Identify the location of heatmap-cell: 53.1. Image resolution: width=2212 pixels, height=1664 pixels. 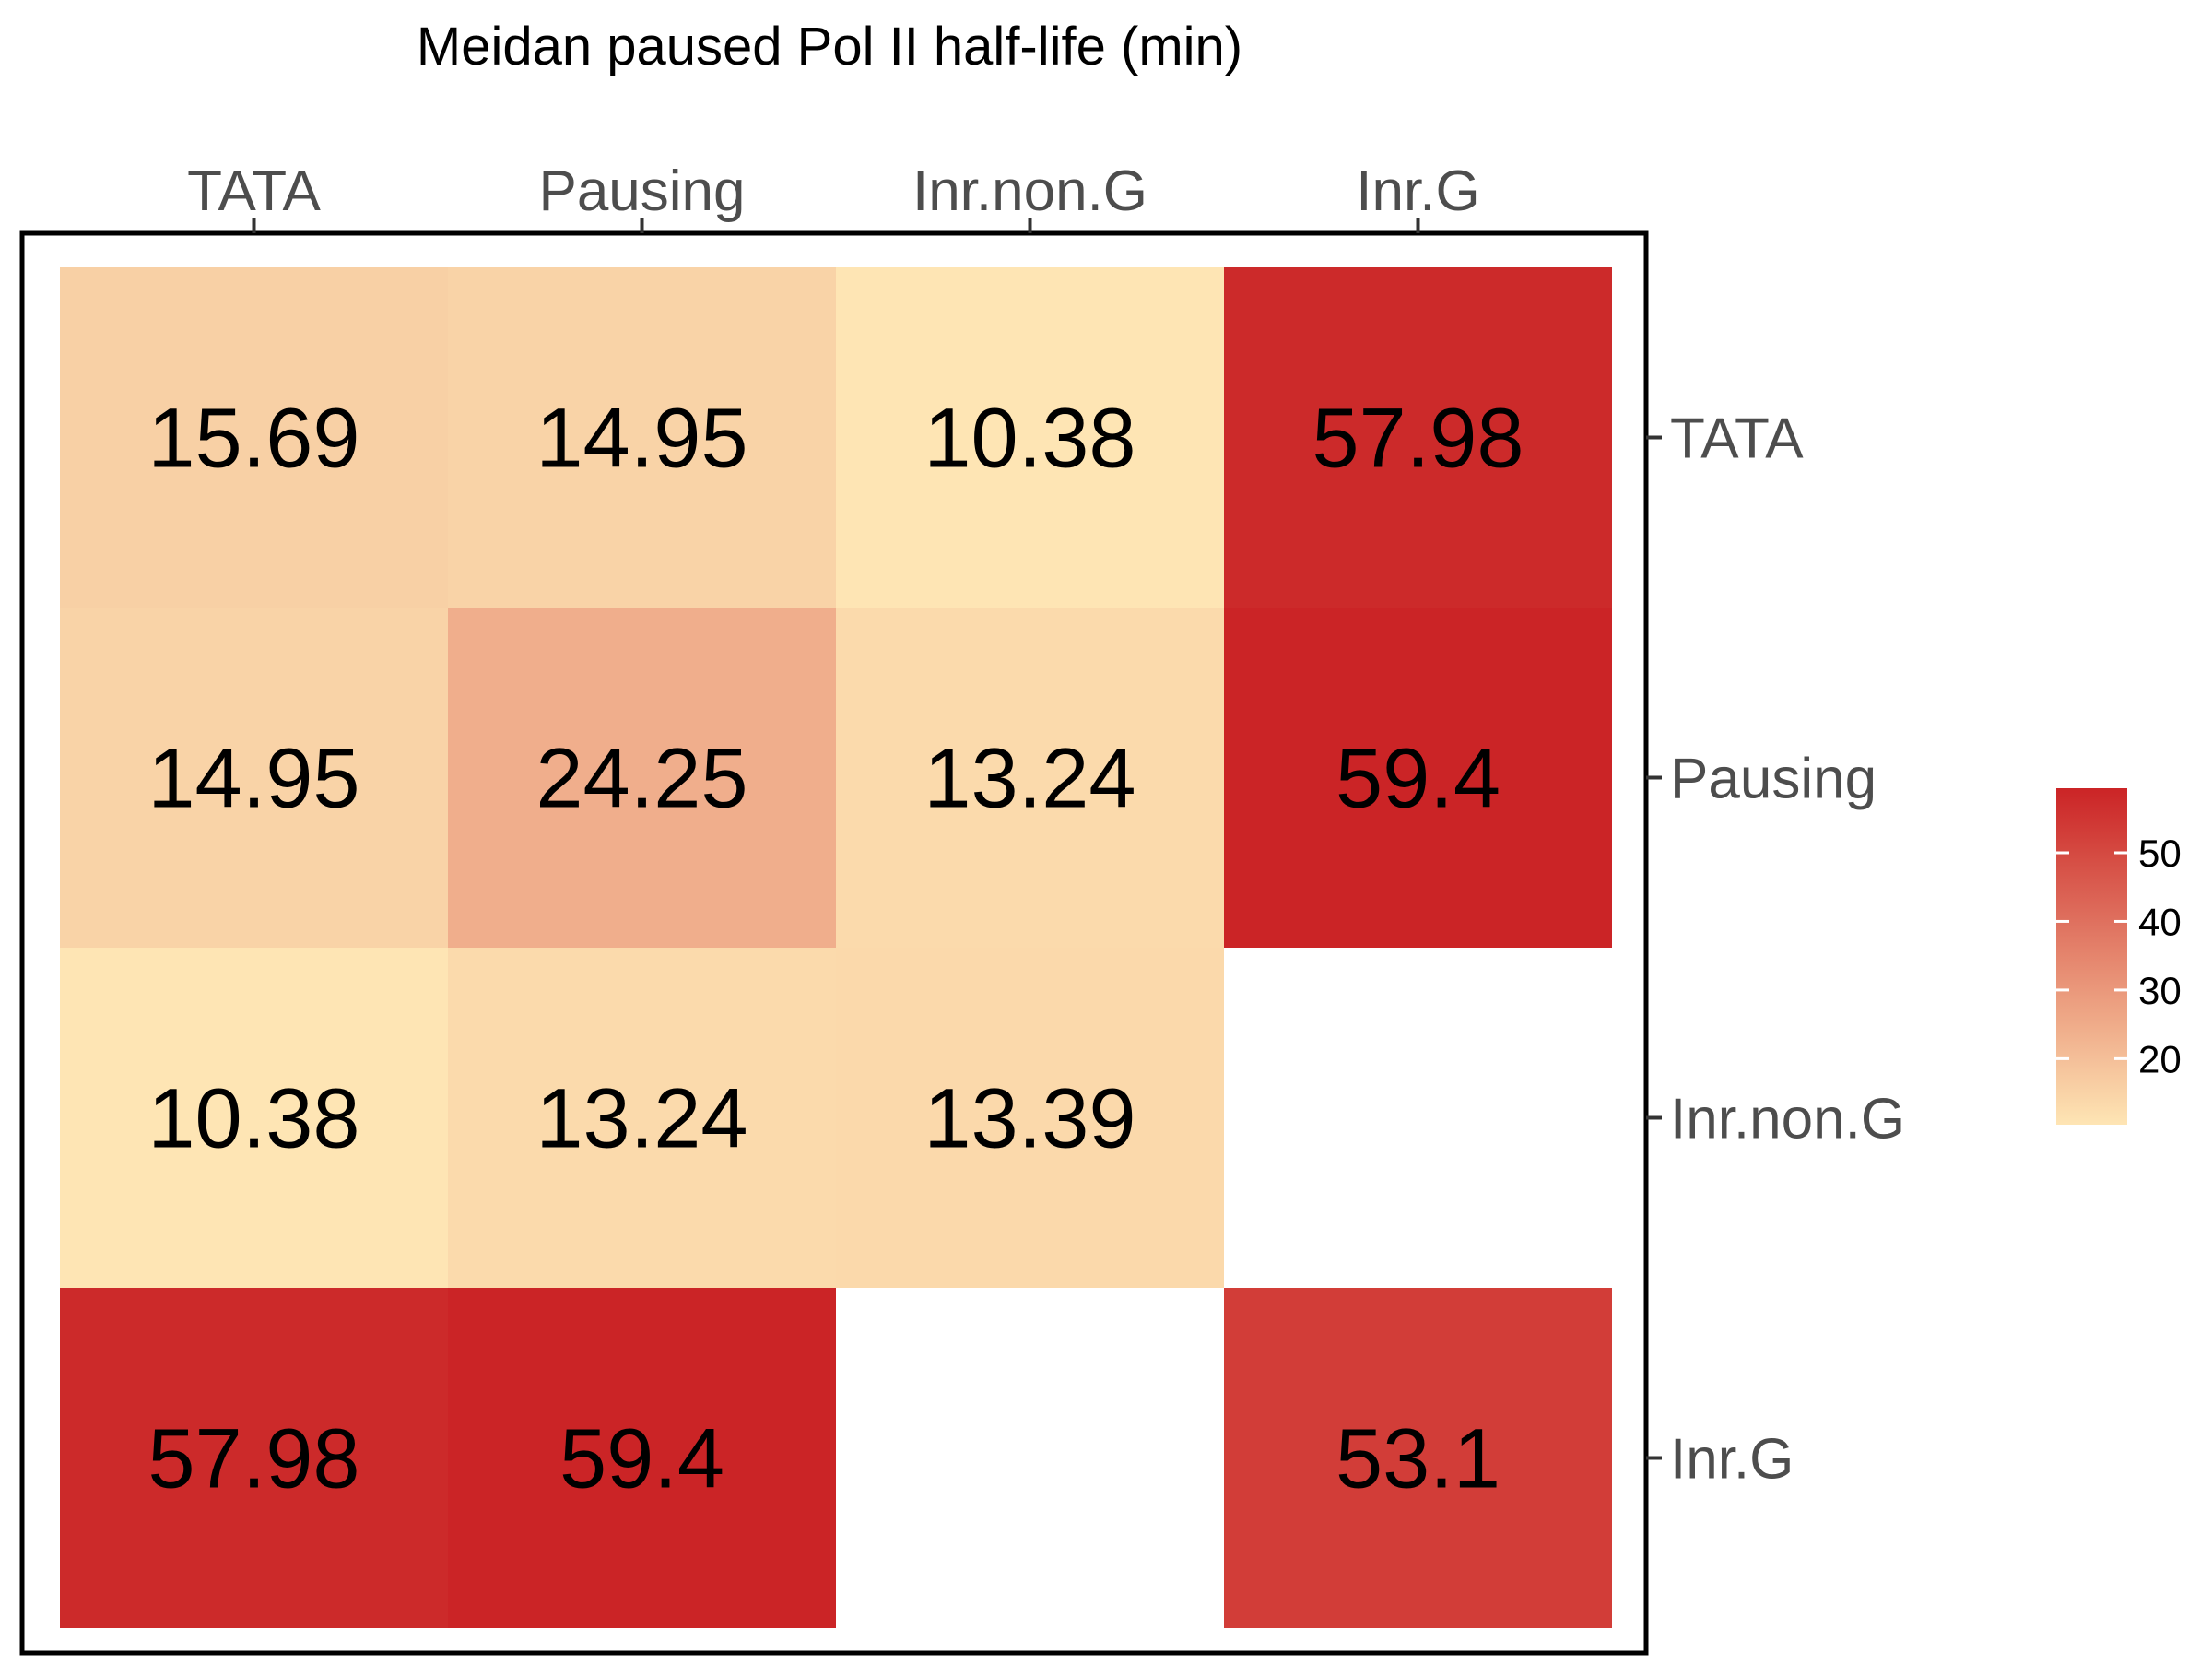
(1418, 1458).